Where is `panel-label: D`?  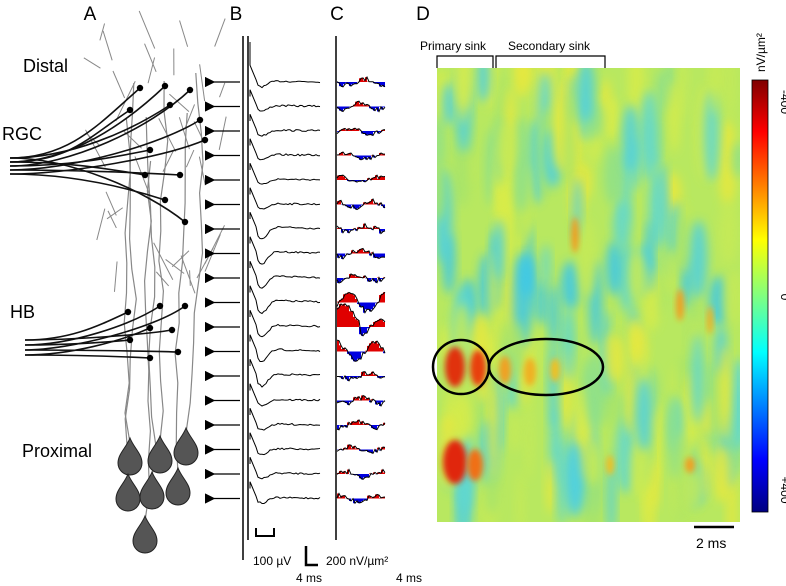 panel-label: D is located at coordinates (423, 14).